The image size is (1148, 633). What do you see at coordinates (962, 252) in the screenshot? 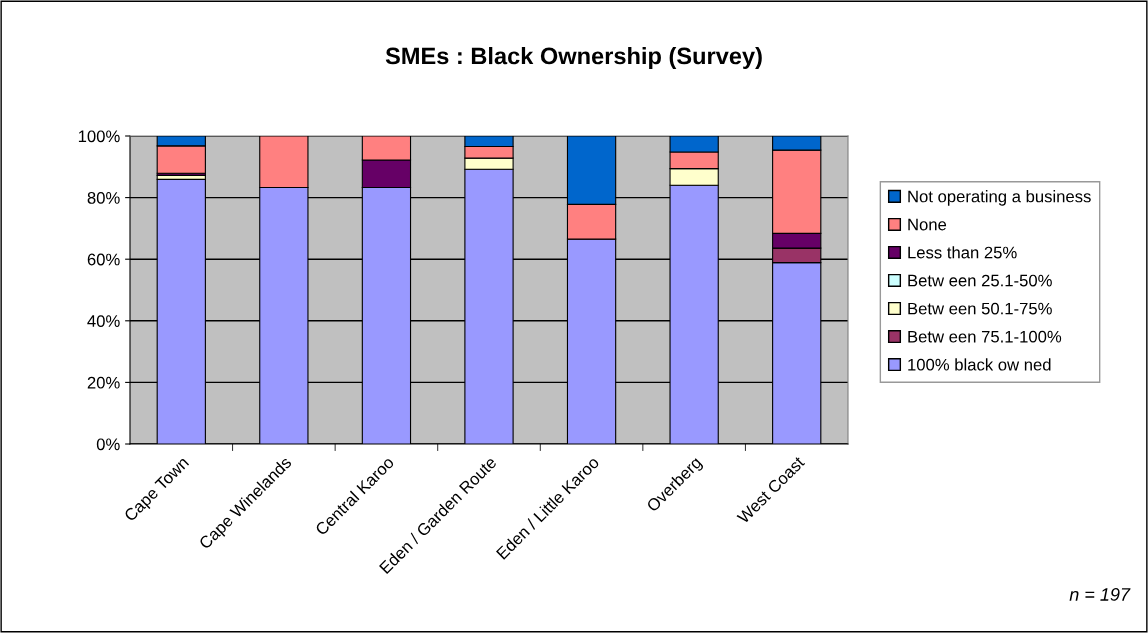
I see `legend-label: Less than 25%` at bounding box center [962, 252].